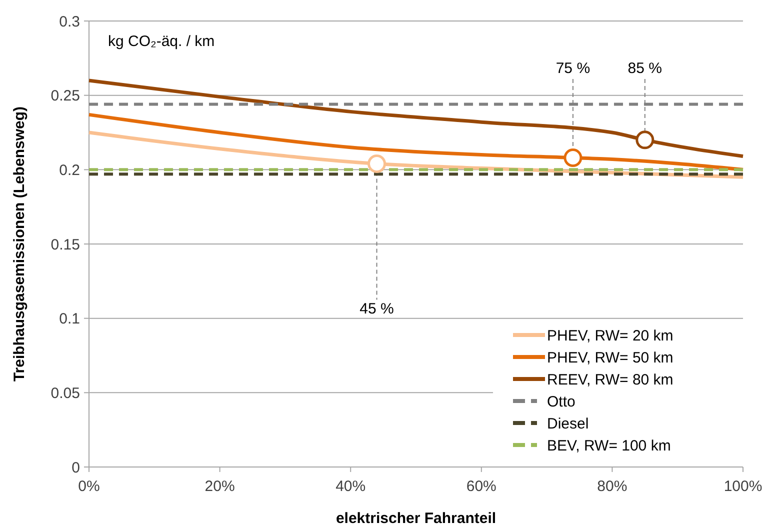  I want to click on y-tick-label: 0.3, so click(69, 21).